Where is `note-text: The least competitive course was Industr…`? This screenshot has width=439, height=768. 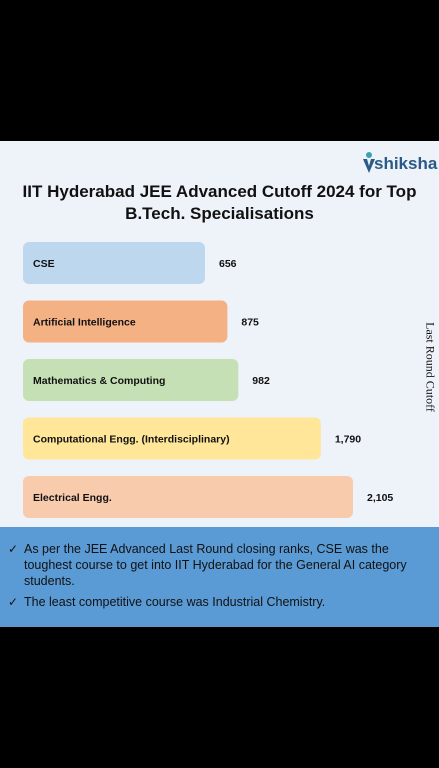
note-text: The least competitive course was Industr… is located at coordinates (175, 602).